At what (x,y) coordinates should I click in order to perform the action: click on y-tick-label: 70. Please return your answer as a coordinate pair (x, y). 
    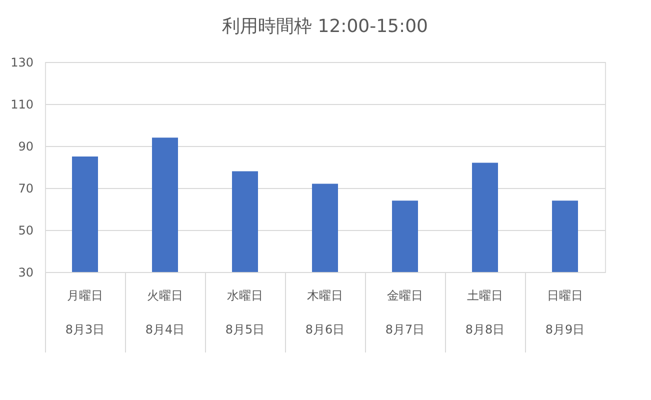
    Looking at the image, I should click on (26, 189).